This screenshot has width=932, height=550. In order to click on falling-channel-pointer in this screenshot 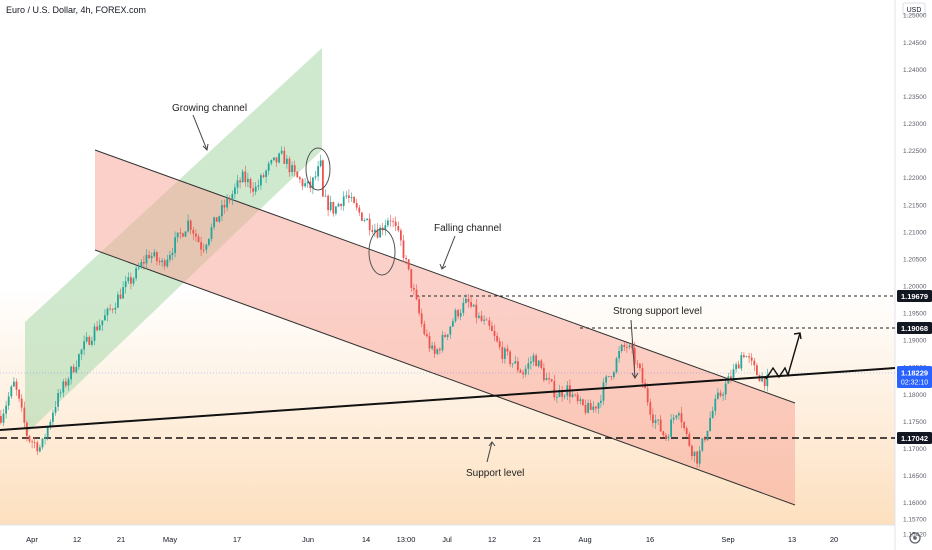, I will do `click(448, 252)`.